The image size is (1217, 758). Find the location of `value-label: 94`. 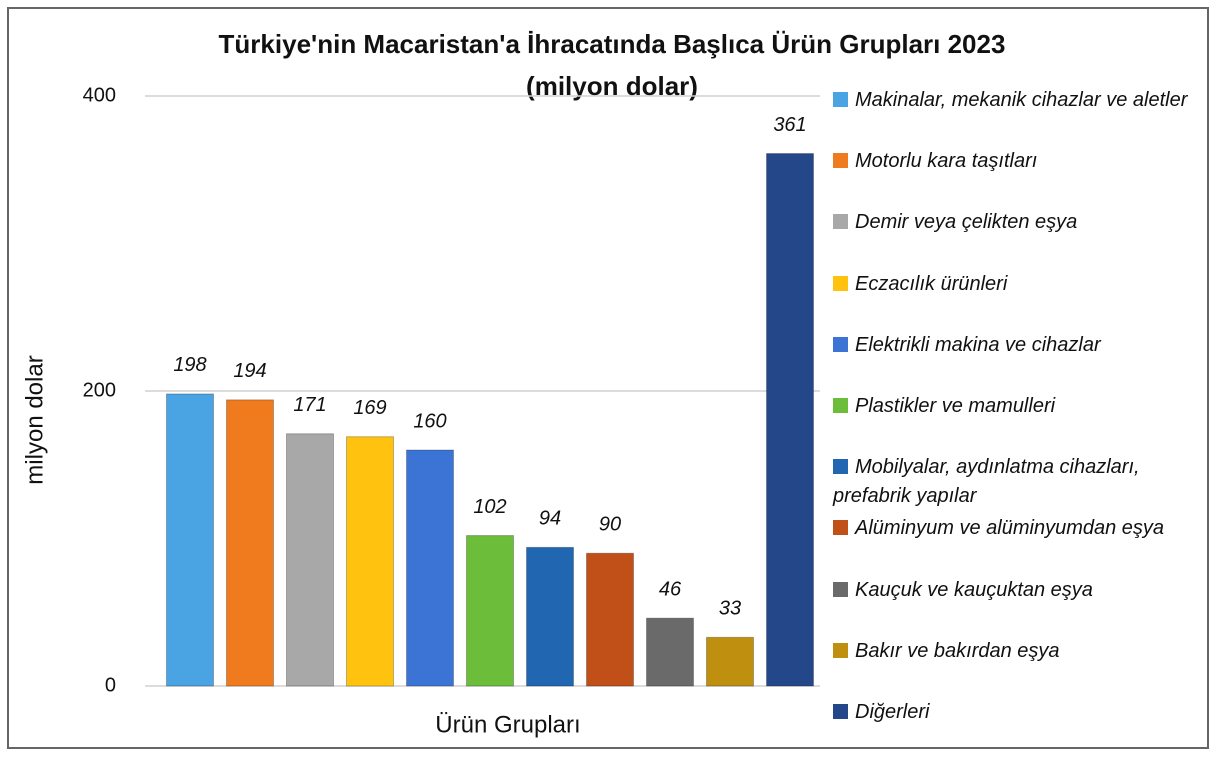

value-label: 94 is located at coordinates (550, 519).